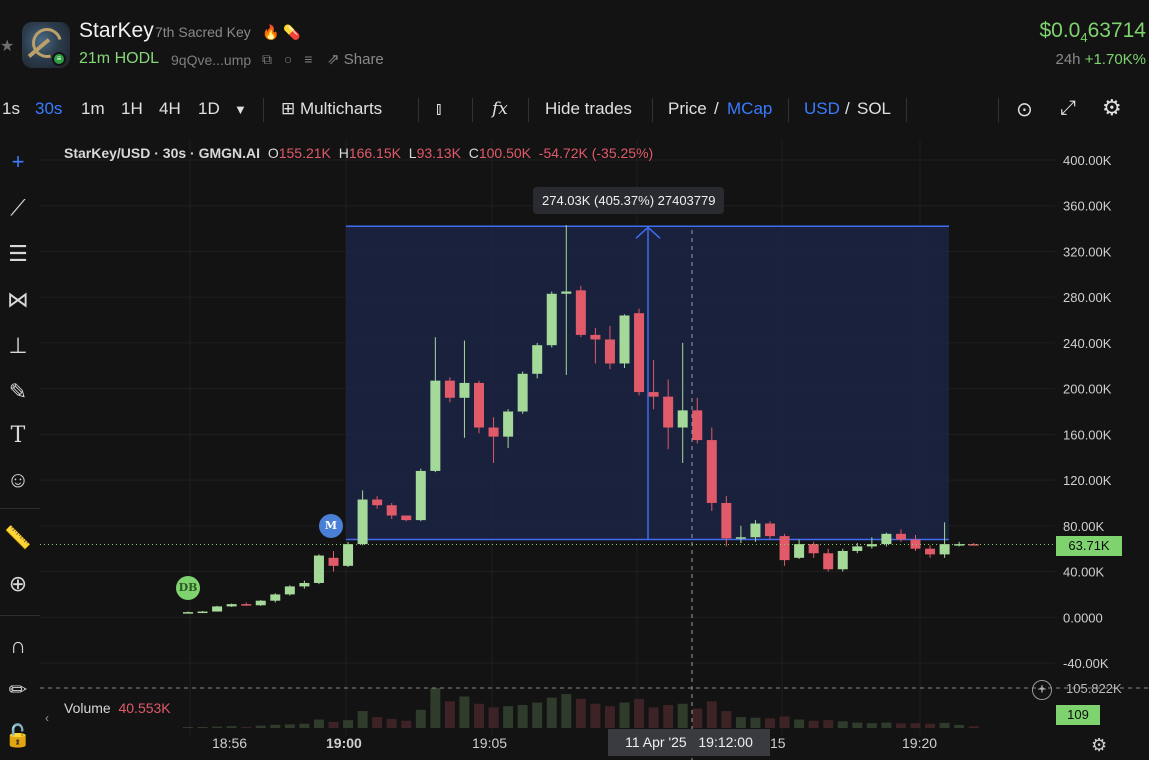 The image size is (1149, 760). I want to click on mcap-toggle: MCap, so click(750, 108).